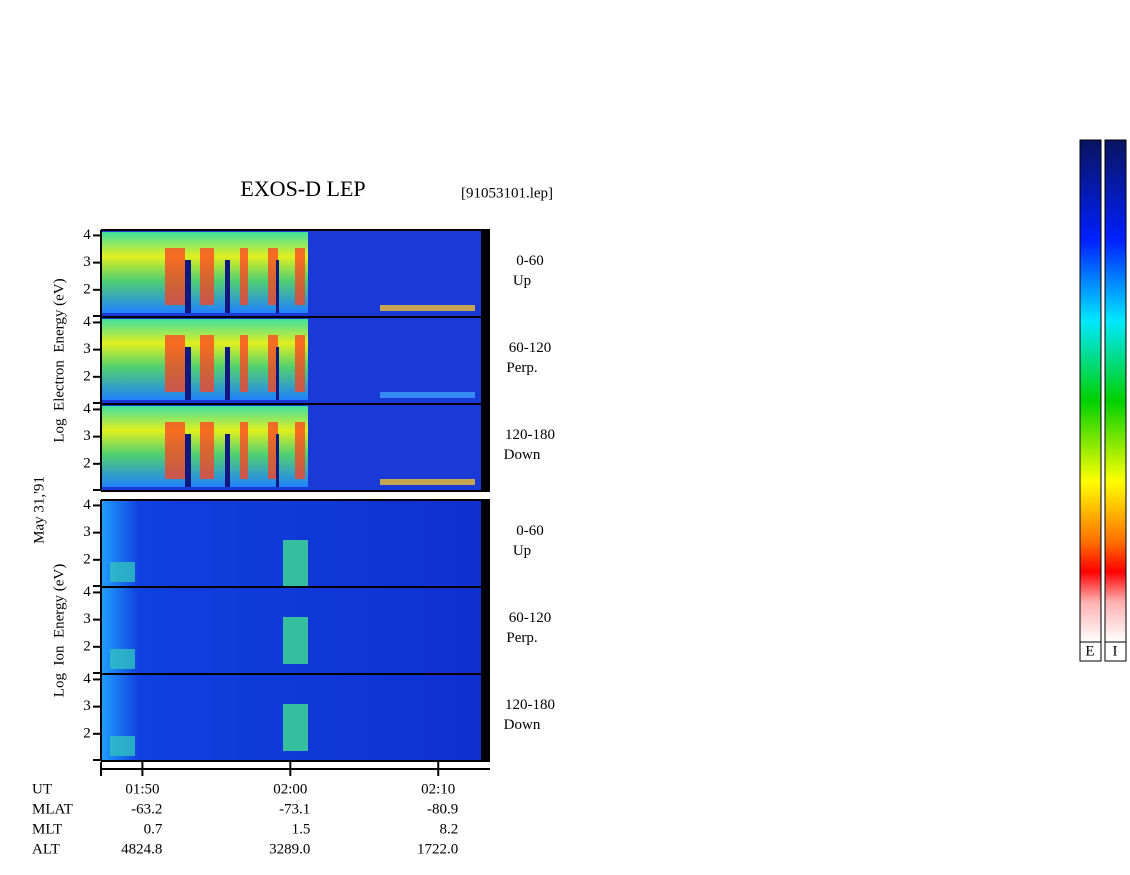 This screenshot has width=1130, height=875. Describe the element at coordinates (59, 360) in the screenshot. I see `y-axis-label: Log Electron Energy (eV)` at that location.